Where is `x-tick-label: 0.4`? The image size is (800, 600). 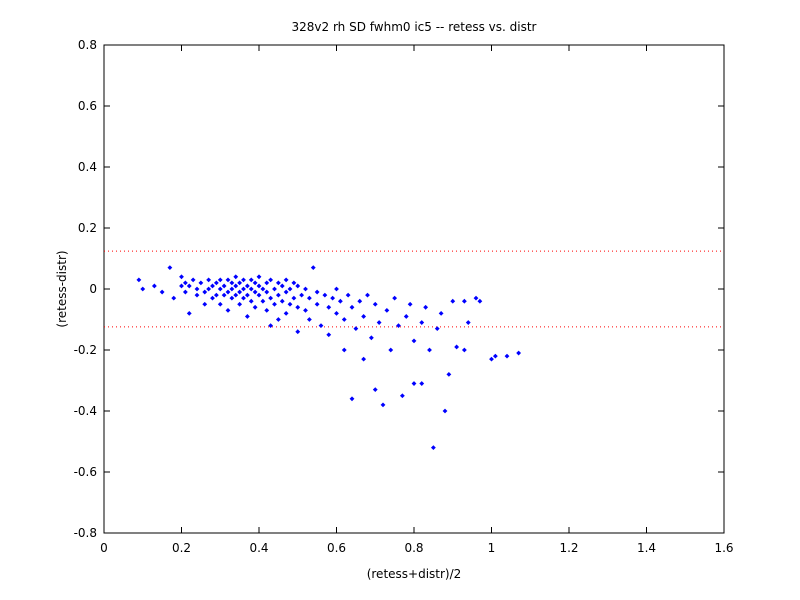
x-tick-label: 0.4 is located at coordinates (258, 548).